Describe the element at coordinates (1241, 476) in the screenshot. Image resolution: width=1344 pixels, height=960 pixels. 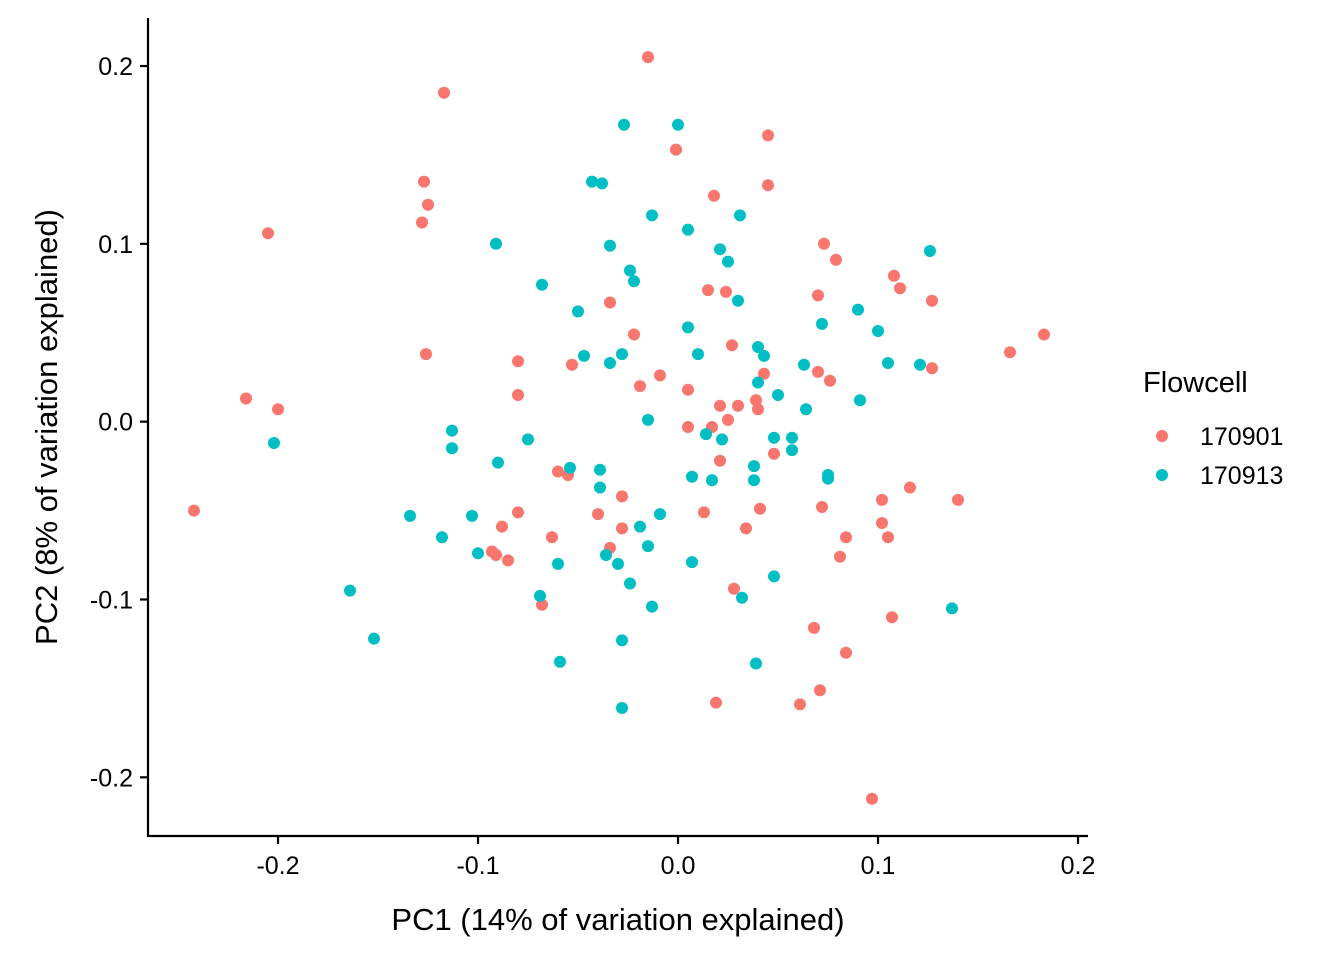
I see `legend-label-170913: 170913` at that location.